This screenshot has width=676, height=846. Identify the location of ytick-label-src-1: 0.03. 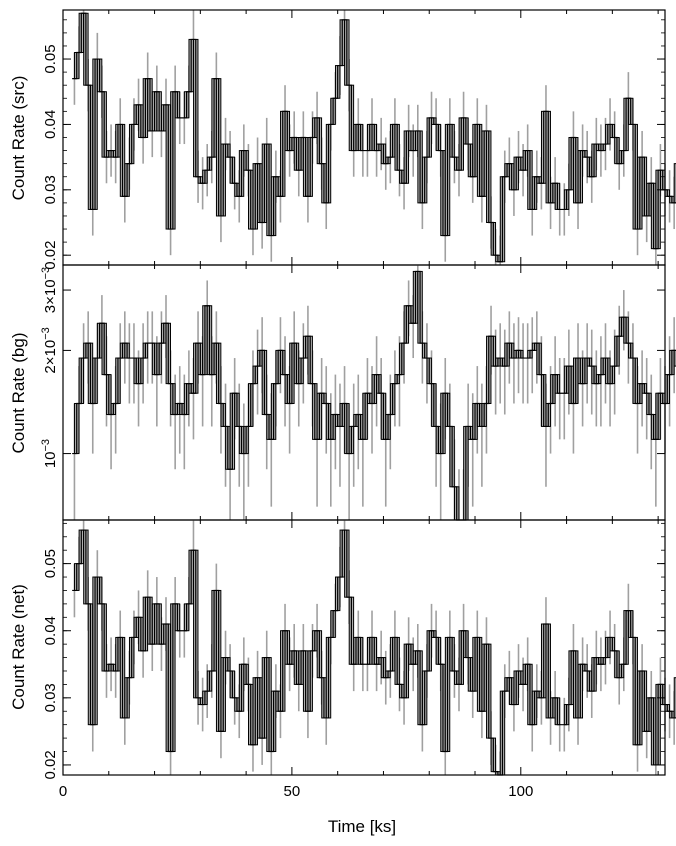
(50, 189).